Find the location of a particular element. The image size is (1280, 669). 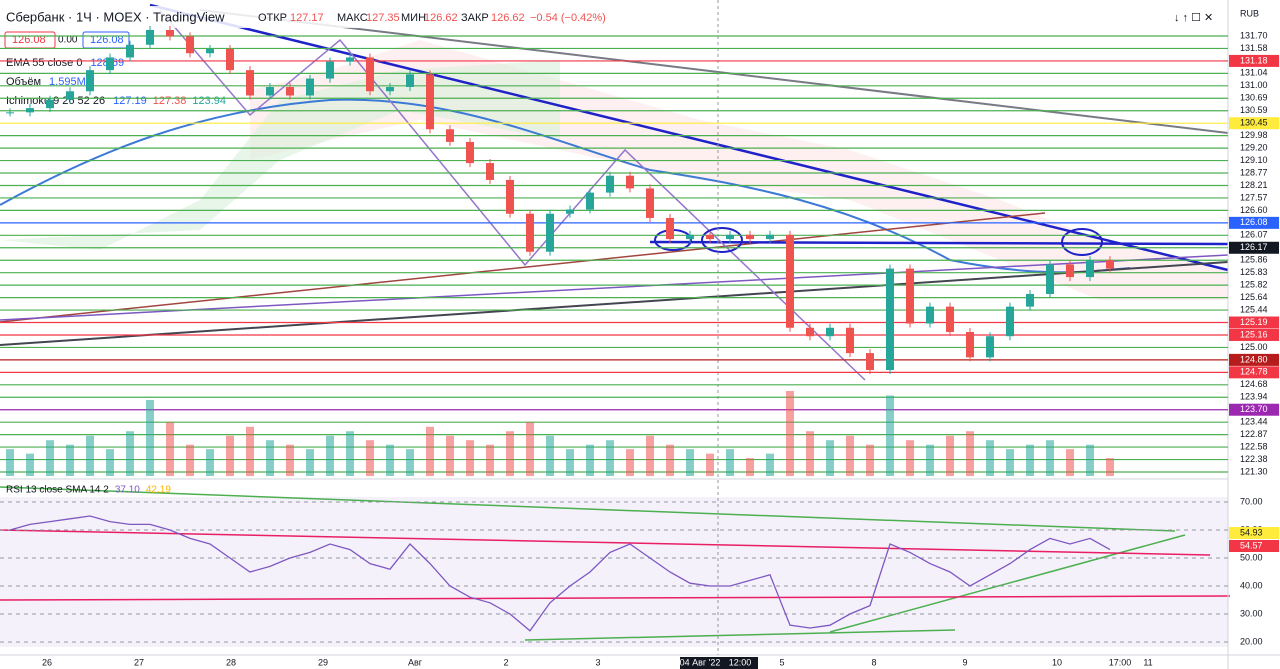

ohlc-value: 126.62 is located at coordinates (508, 18).